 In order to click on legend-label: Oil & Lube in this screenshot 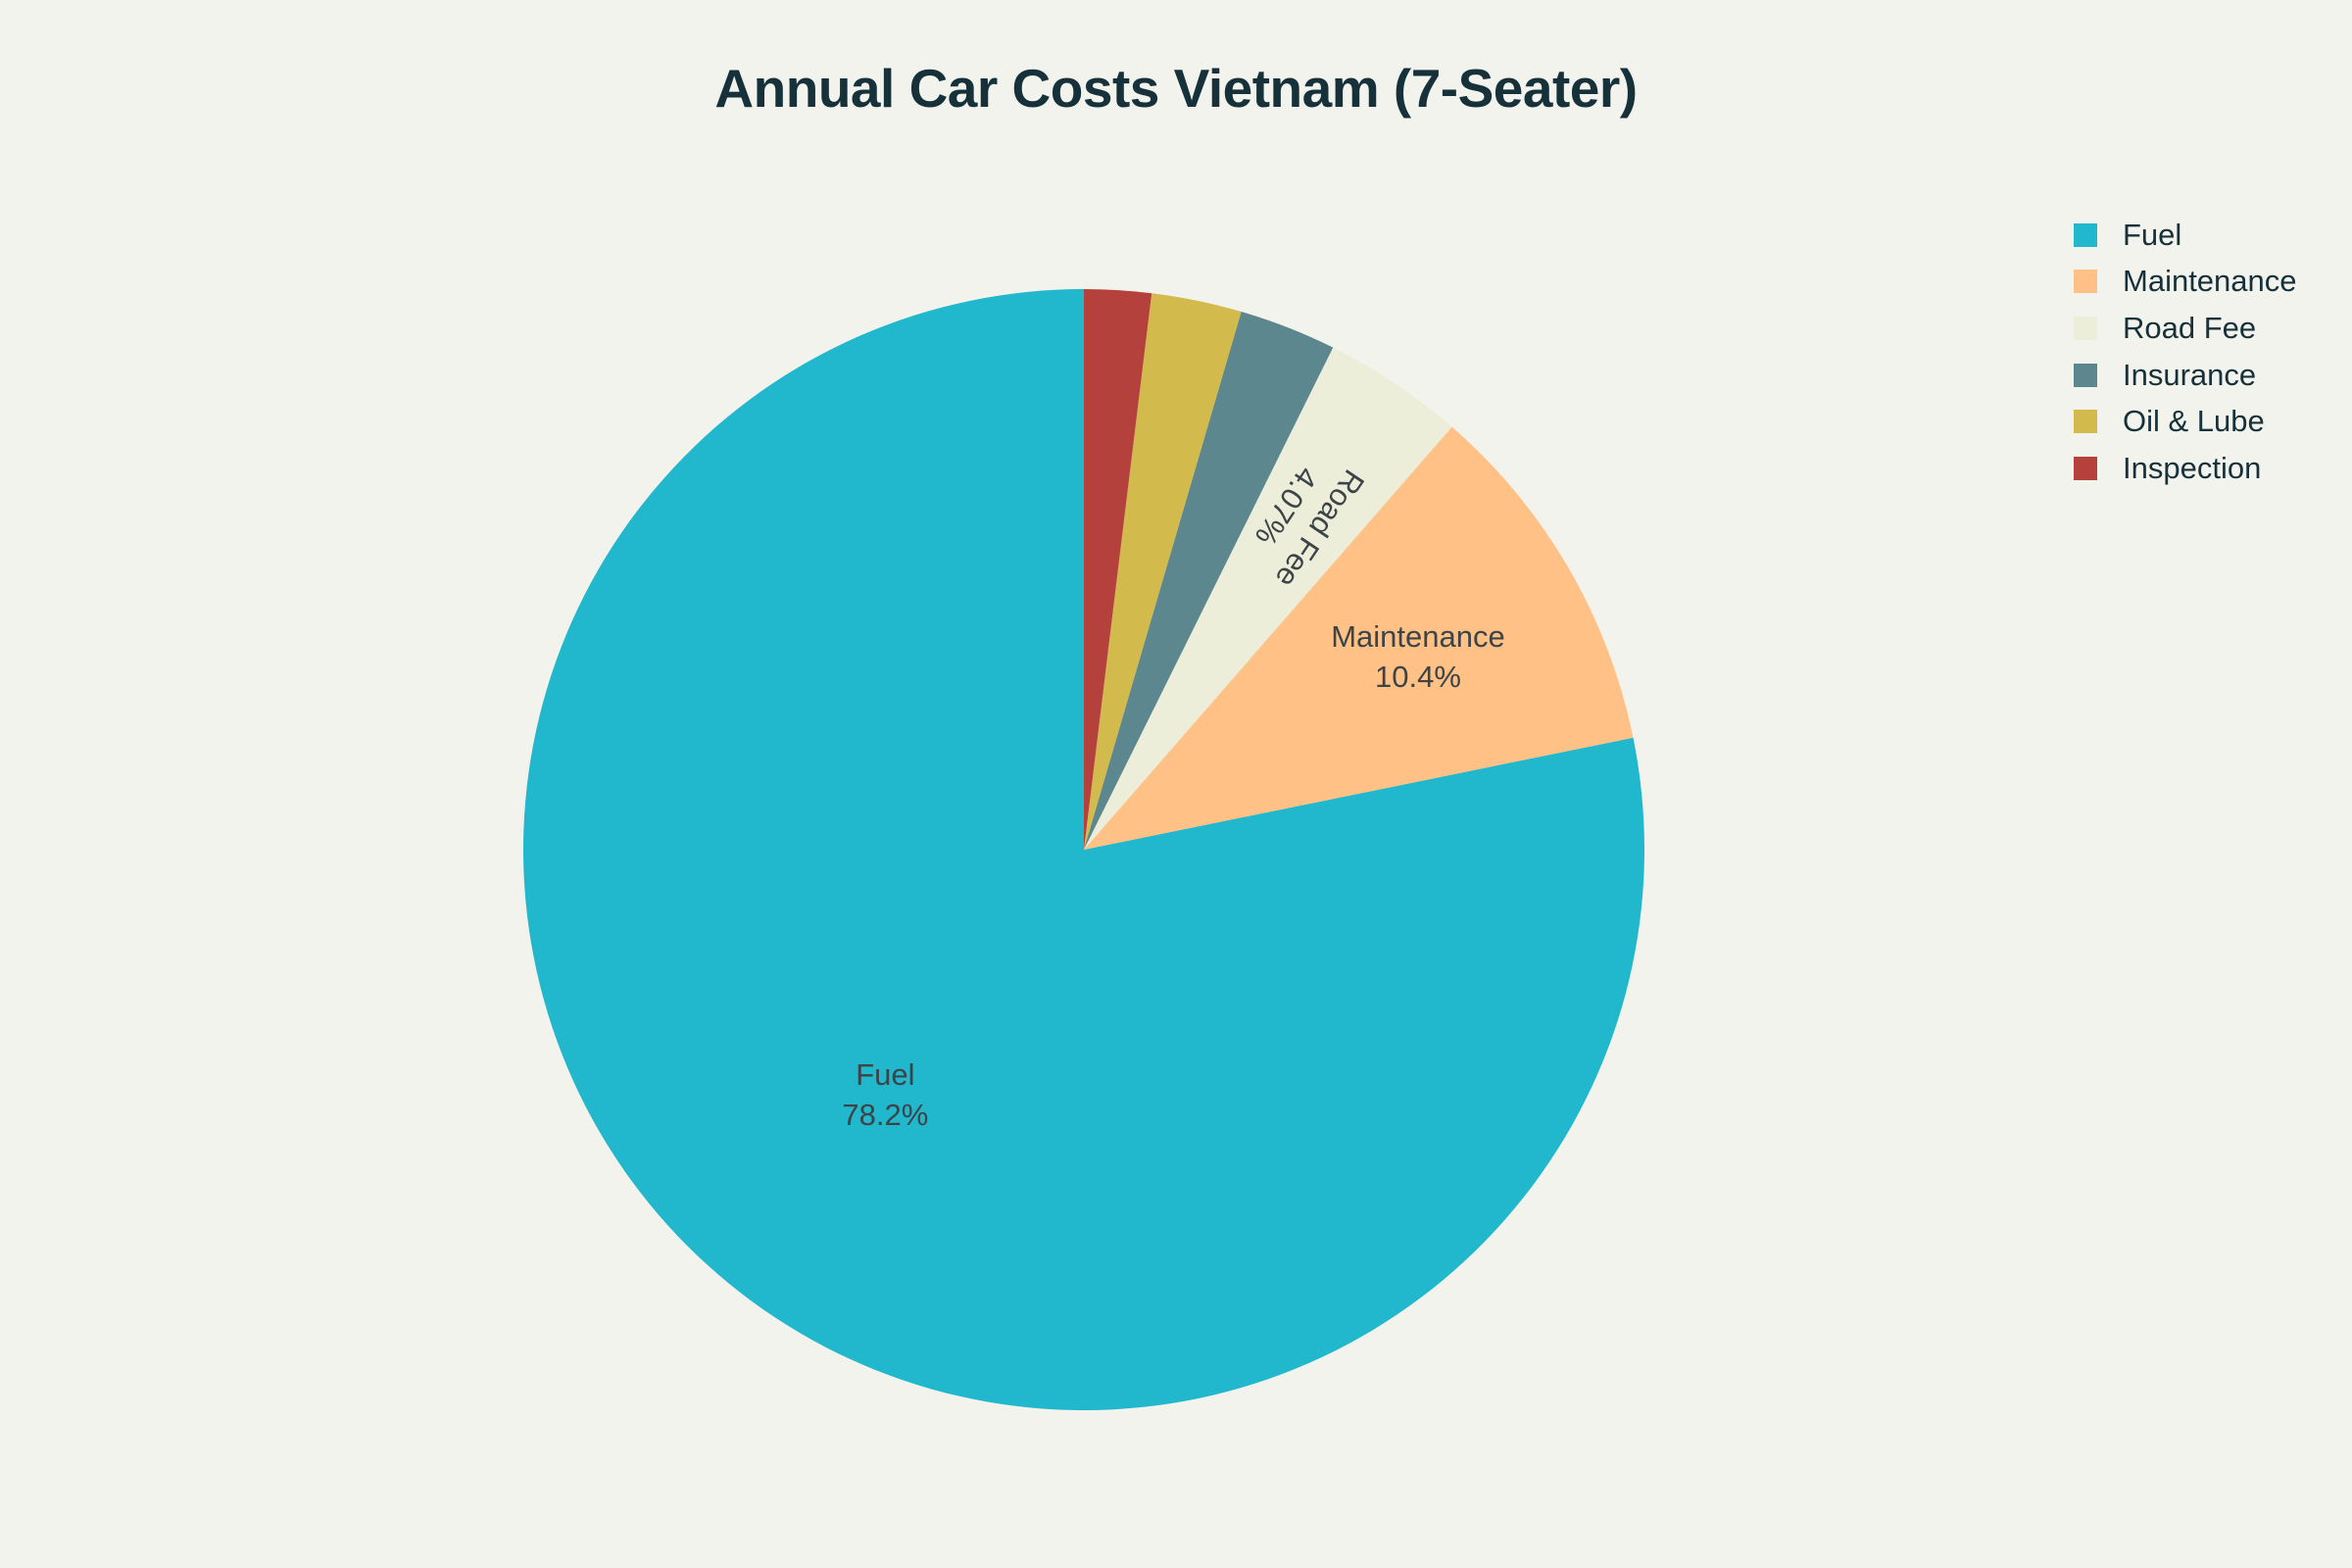, I will do `click(2194, 421)`.